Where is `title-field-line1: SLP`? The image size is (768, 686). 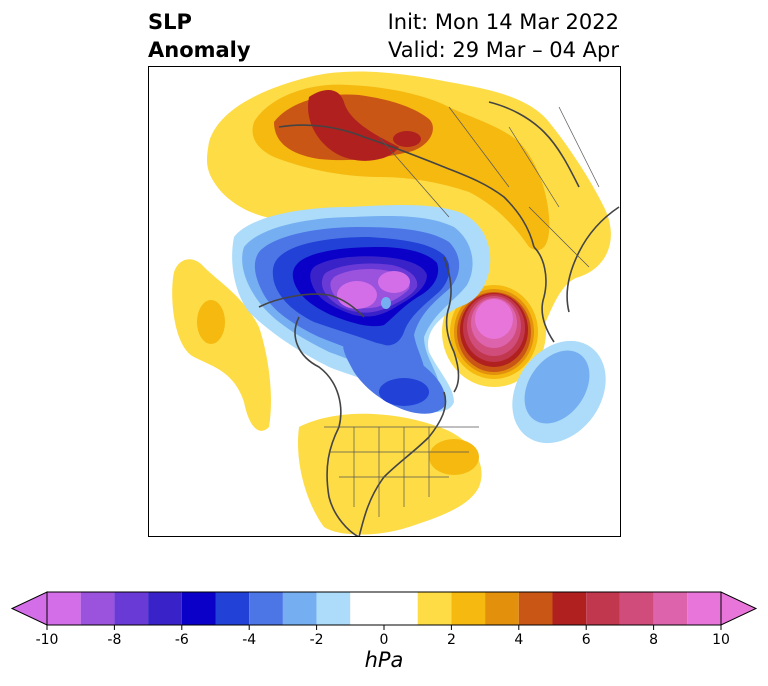 title-field-line1: SLP is located at coordinates (170, 22).